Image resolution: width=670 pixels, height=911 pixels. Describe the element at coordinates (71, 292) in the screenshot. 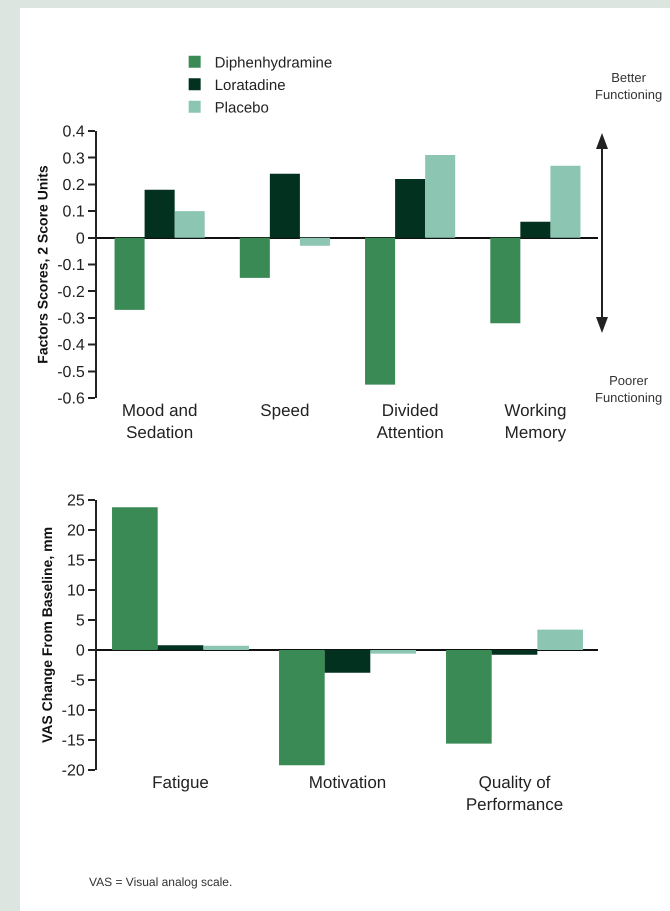

I see `y-tick-label: -0.2` at that location.